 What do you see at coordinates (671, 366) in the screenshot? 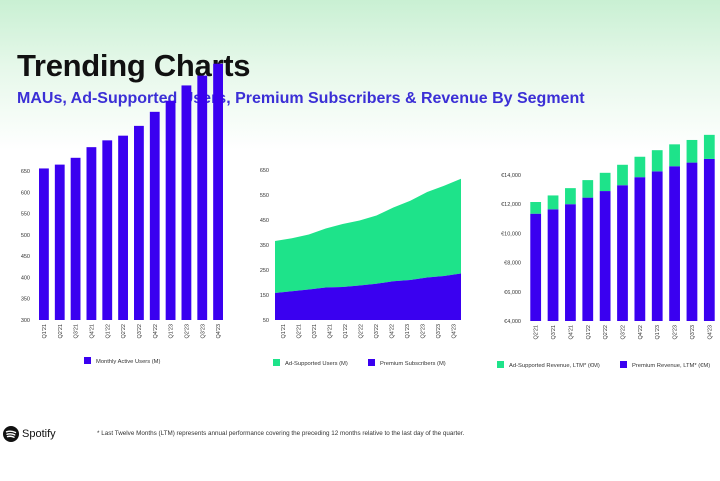
I see `legend-label: Premium Revenue, LTM* (€M)` at bounding box center [671, 366].